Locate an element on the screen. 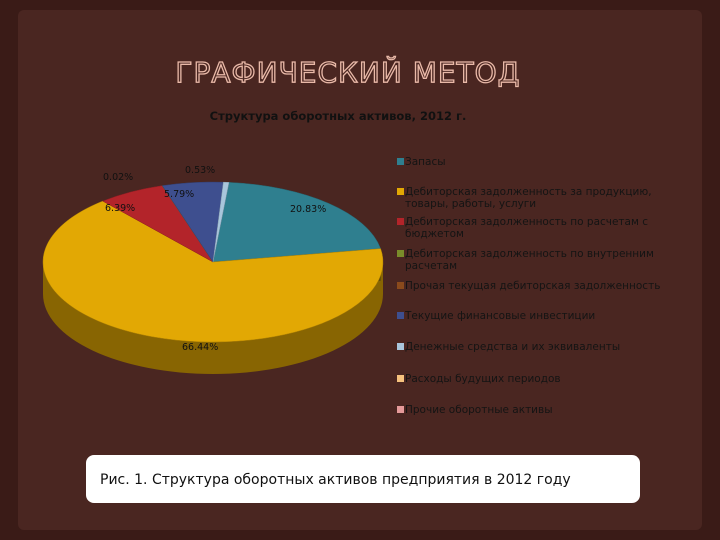  legend-label: Прочая текущая дебиторская задолженность is located at coordinates (533, 286).